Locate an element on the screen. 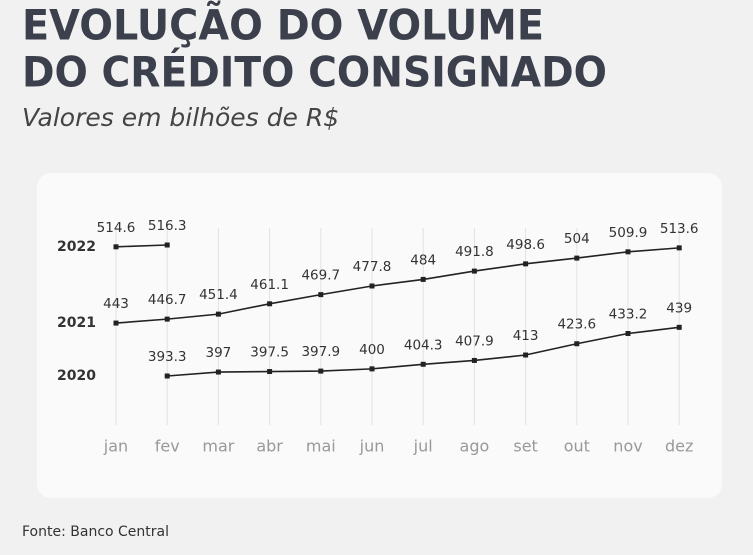  data-label: 413 is located at coordinates (526, 336).